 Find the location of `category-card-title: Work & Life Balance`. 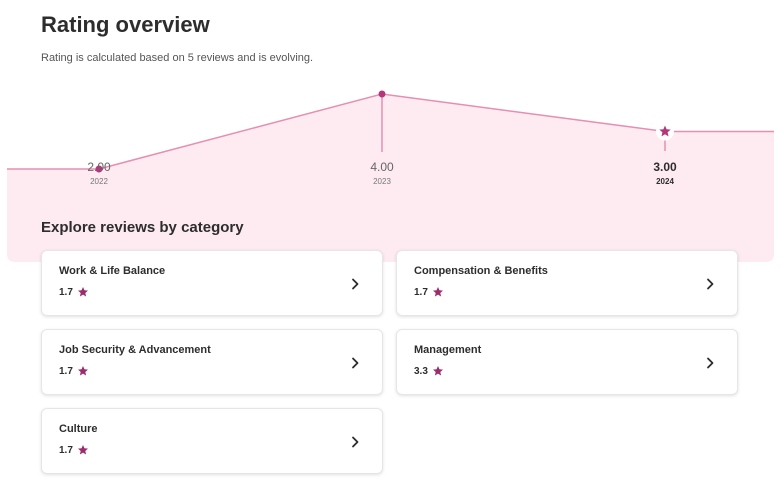

category-card-title: Work & Life Balance is located at coordinates (112, 271).